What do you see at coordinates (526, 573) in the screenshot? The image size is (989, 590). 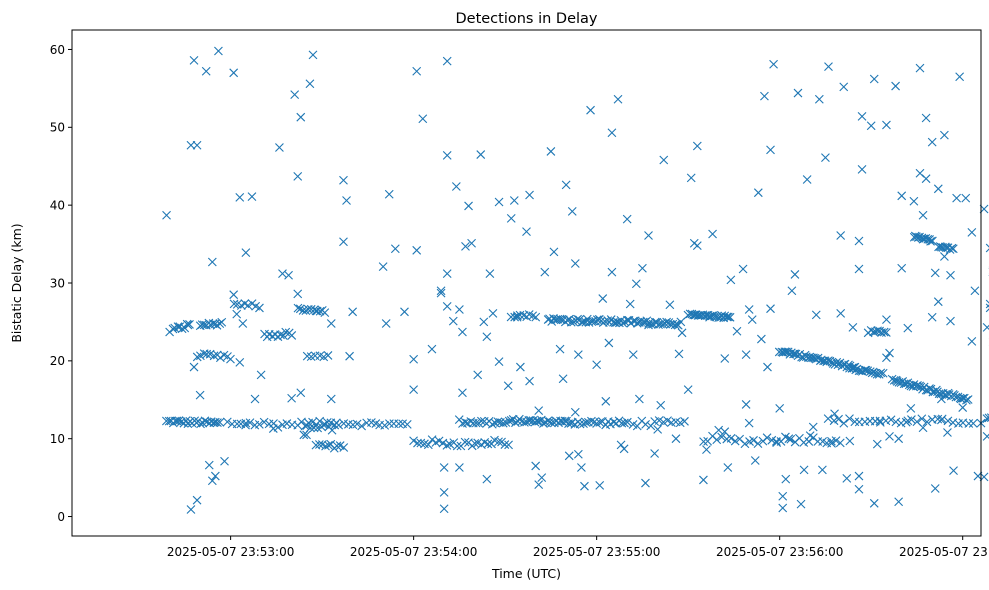 I see `x-axis-label: Time (UTC)` at bounding box center [526, 573].